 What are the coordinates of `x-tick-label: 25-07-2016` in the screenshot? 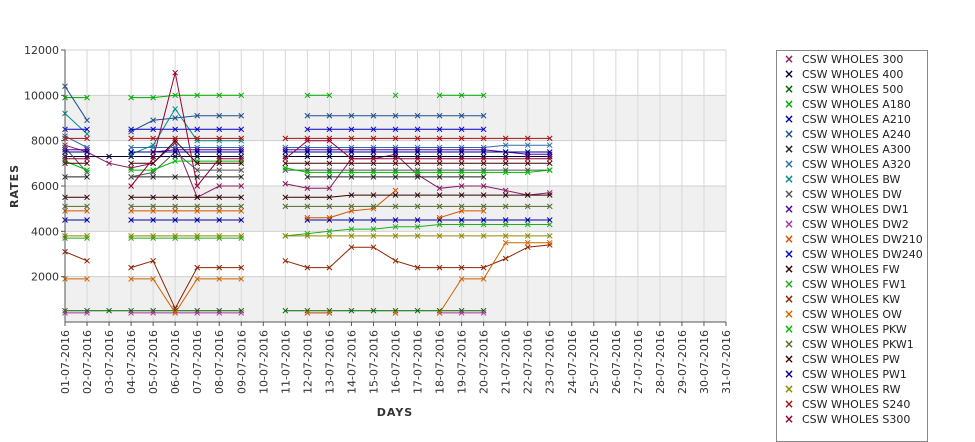 It's located at (594, 362).